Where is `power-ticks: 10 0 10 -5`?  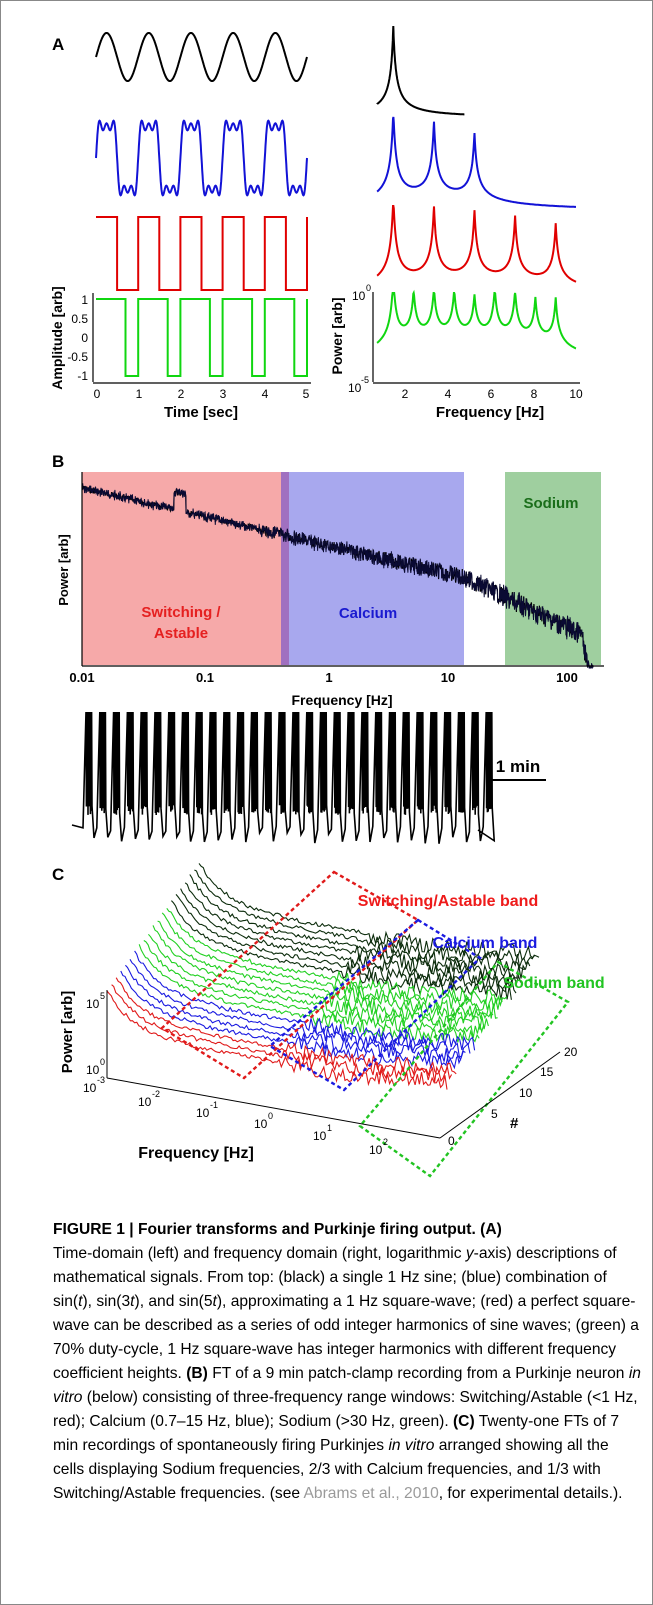 power-ticks: 10 0 10 -5 is located at coordinates (359, 339).